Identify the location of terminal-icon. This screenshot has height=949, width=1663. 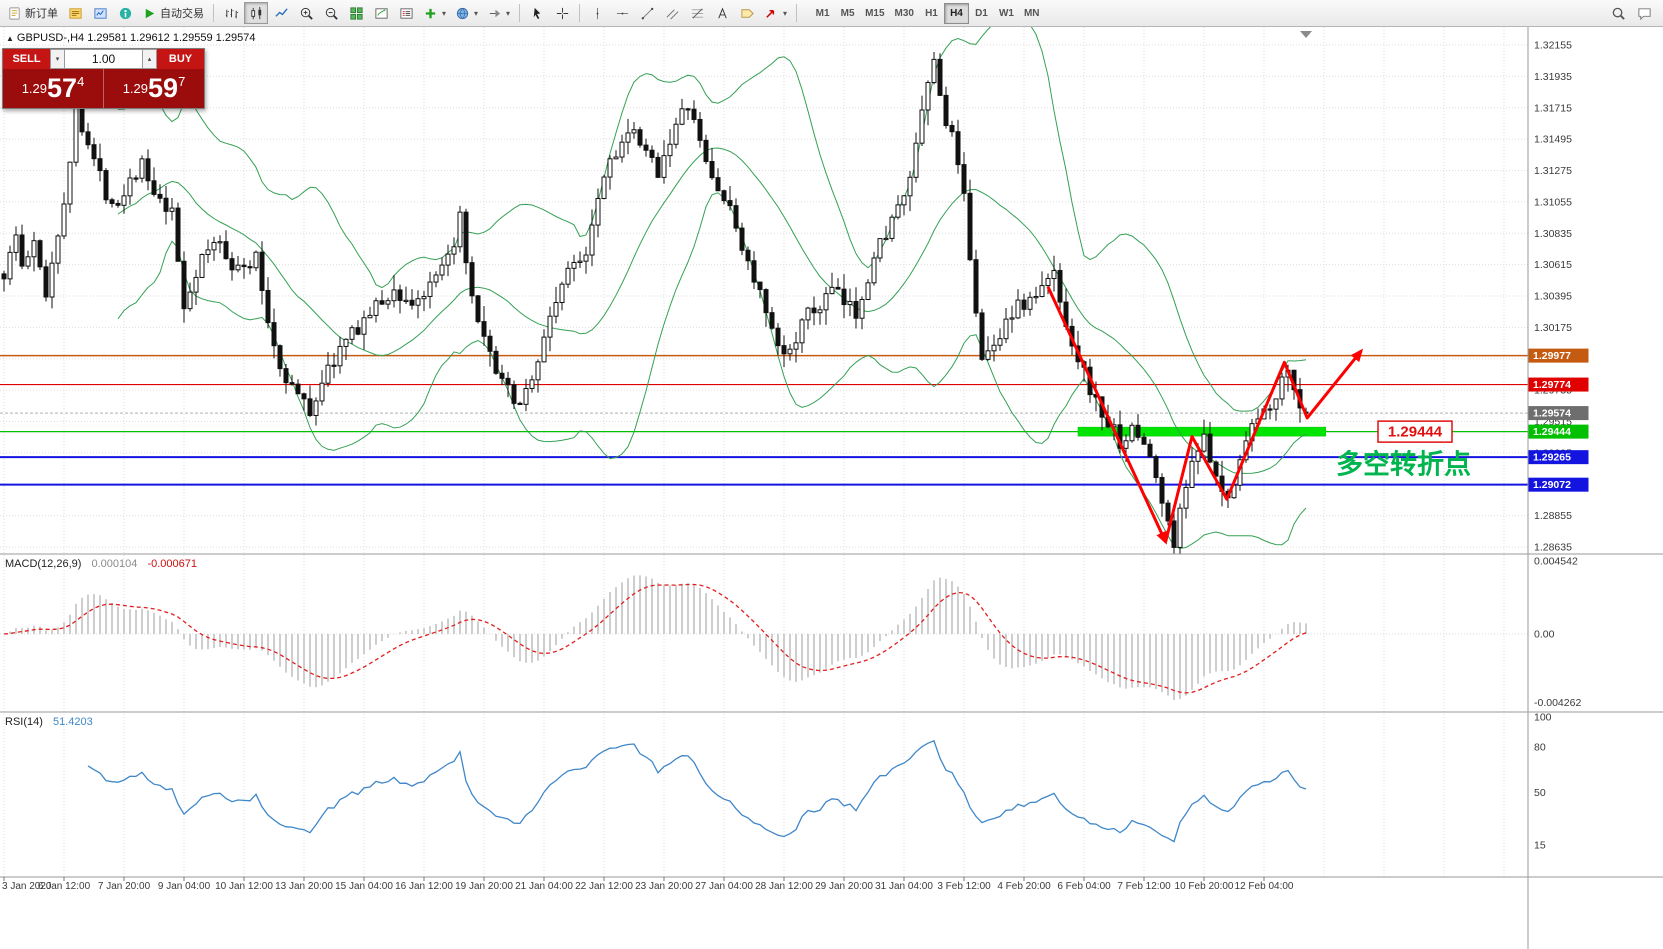
(100, 13).